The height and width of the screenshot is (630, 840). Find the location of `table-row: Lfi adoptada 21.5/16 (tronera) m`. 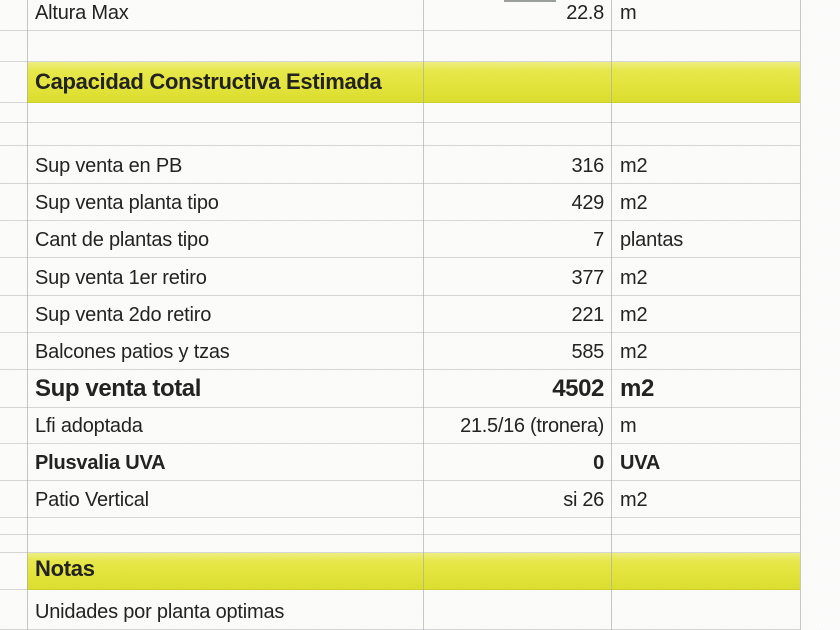

table-row: Lfi adoptada 21.5/16 (tronera) m is located at coordinates (420, 426).